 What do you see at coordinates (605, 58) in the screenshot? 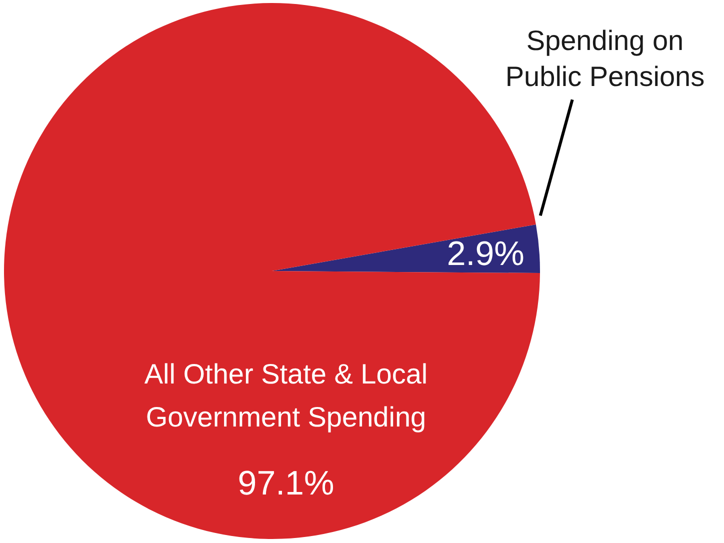
I see `slice-label: Spending on Public Pensions` at bounding box center [605, 58].